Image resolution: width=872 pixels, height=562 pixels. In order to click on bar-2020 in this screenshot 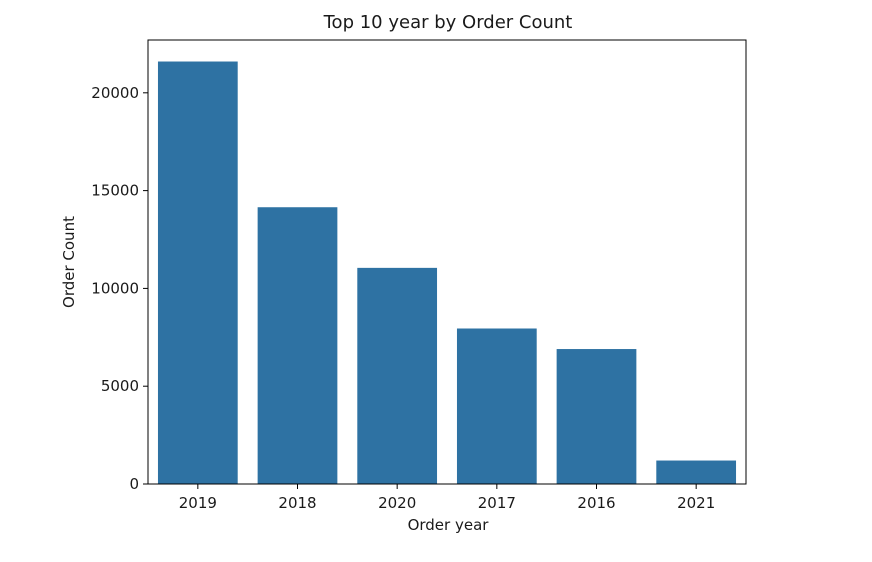, I will do `click(397, 375)`.